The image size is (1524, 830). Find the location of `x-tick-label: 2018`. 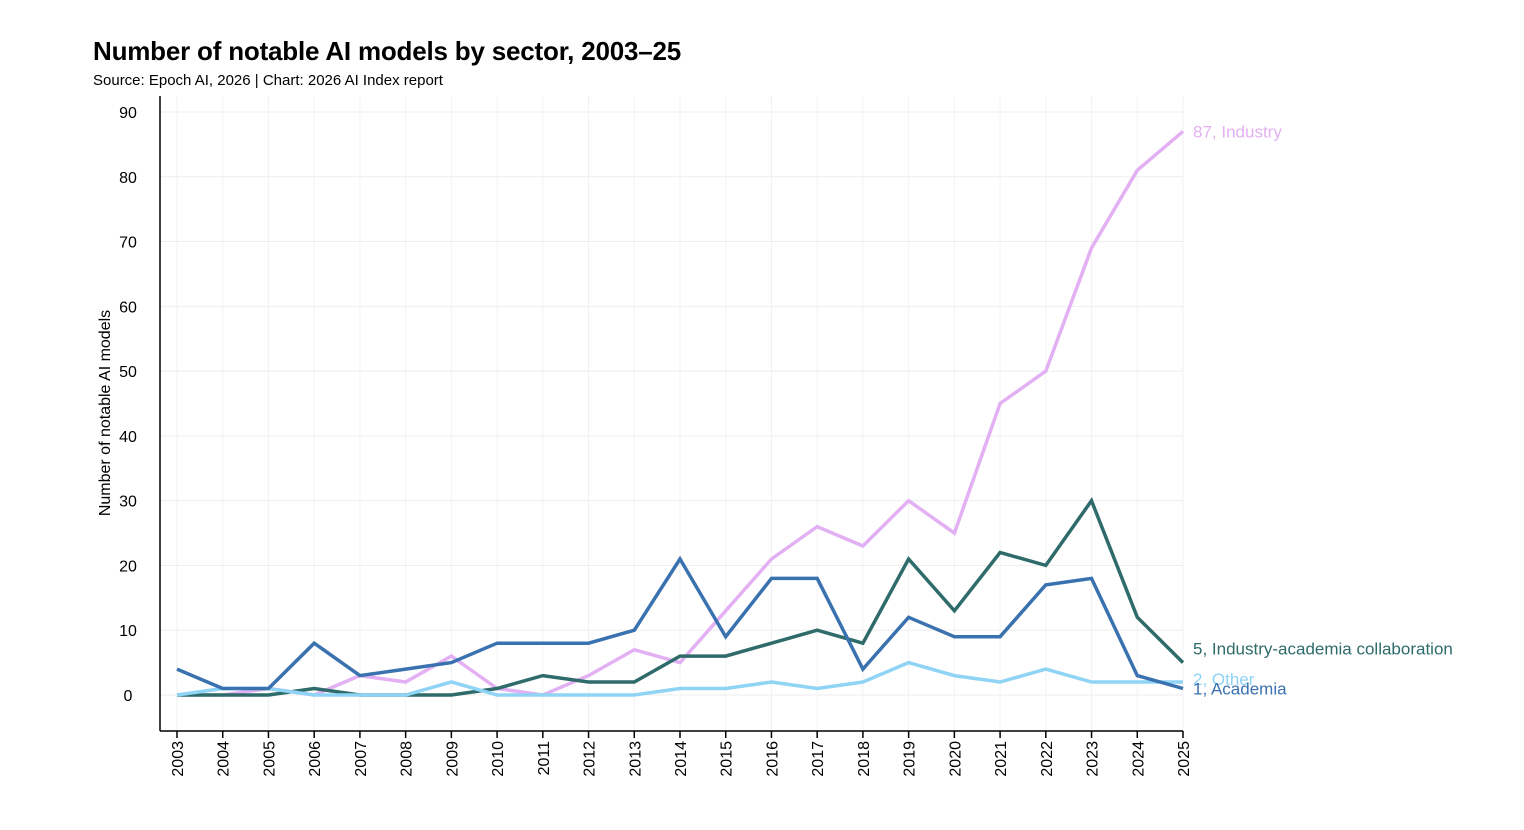

x-tick-label: 2018 is located at coordinates (864, 759).